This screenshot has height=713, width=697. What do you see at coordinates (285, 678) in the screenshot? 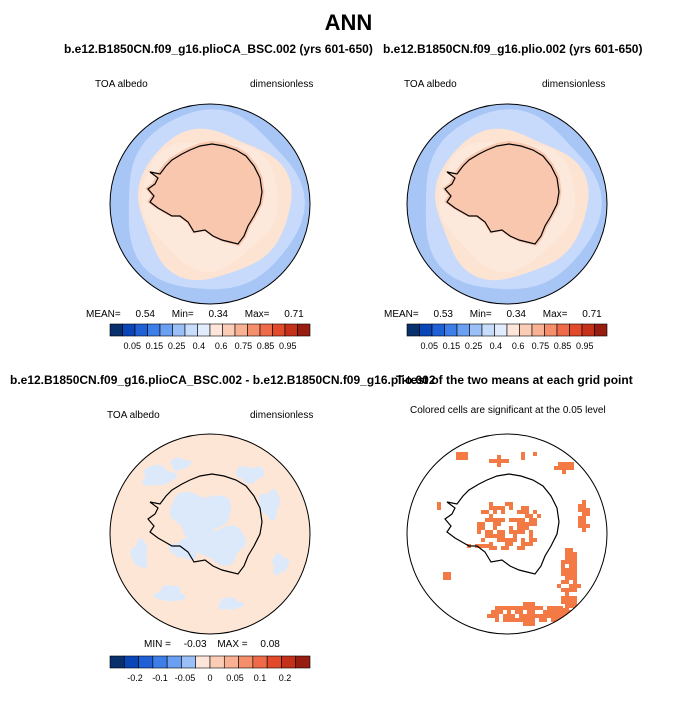
I see `colorbar-tick-label: 0.2` at bounding box center [285, 678].